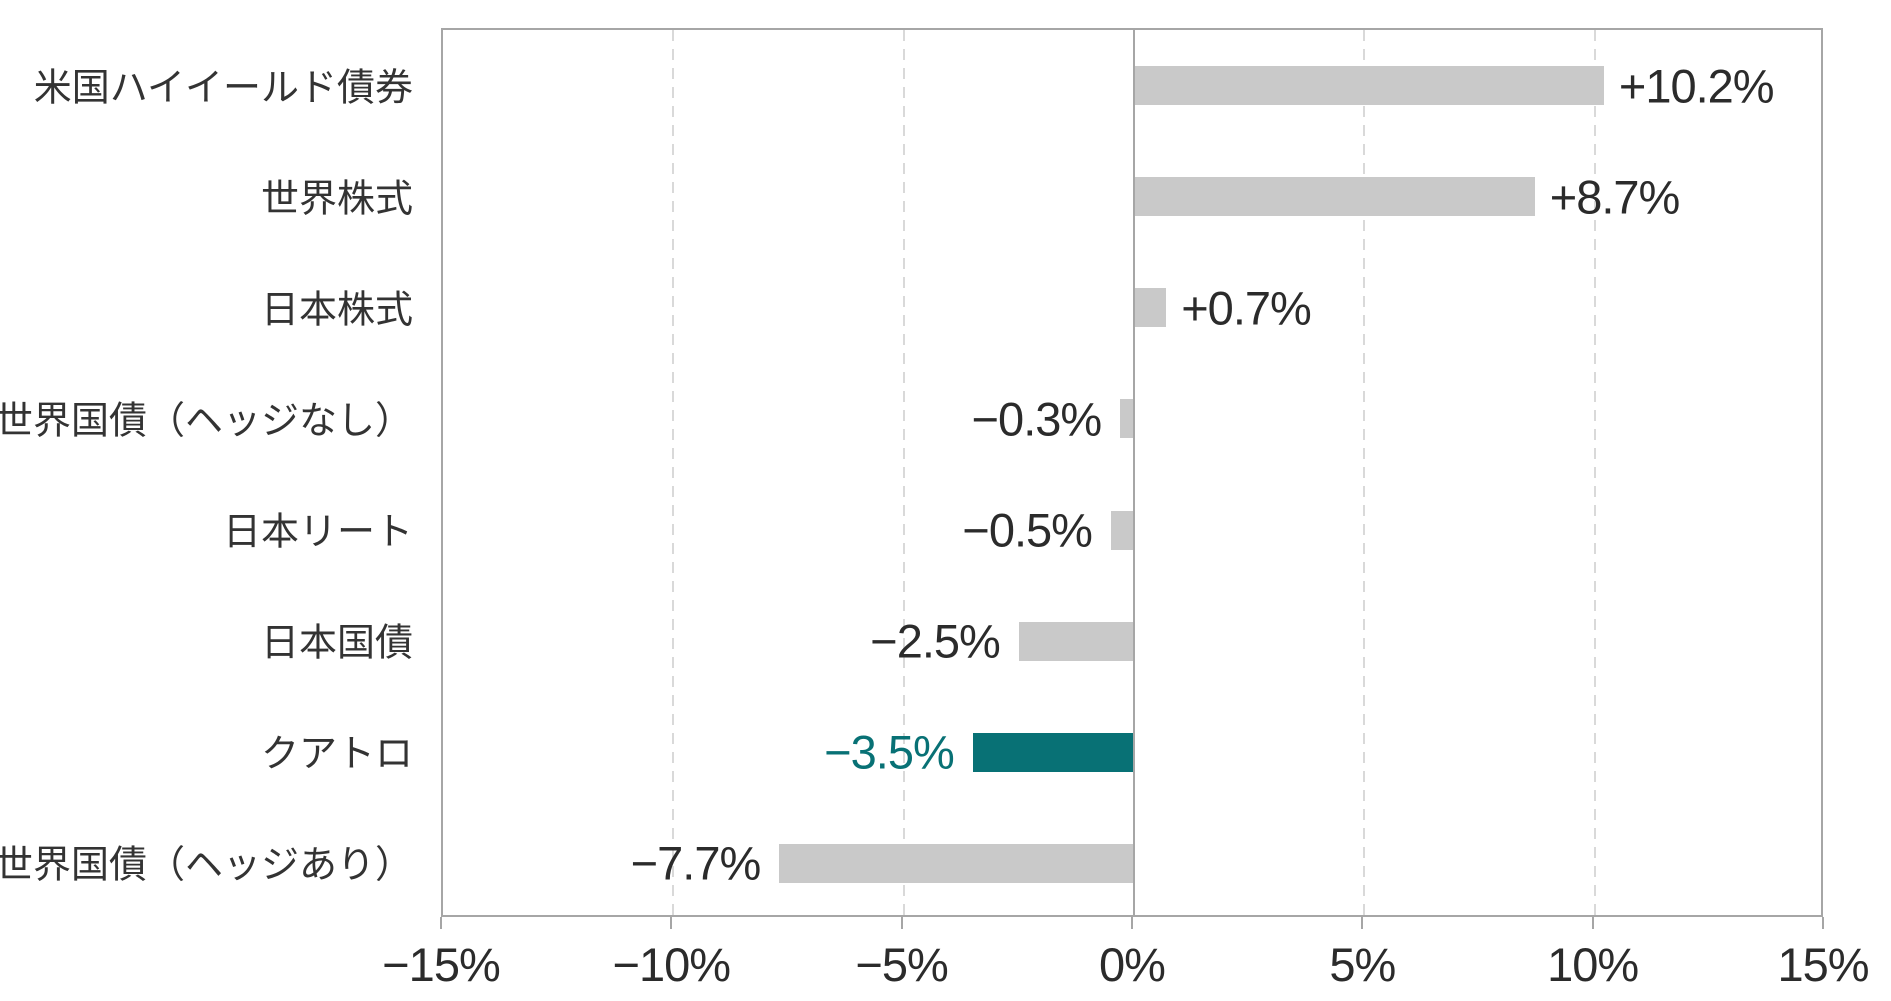 Image resolution: width=1891 pixels, height=1001 pixels. What do you see at coordinates (671, 923) in the screenshot?
I see `x-tick-mark--10pct` at bounding box center [671, 923].